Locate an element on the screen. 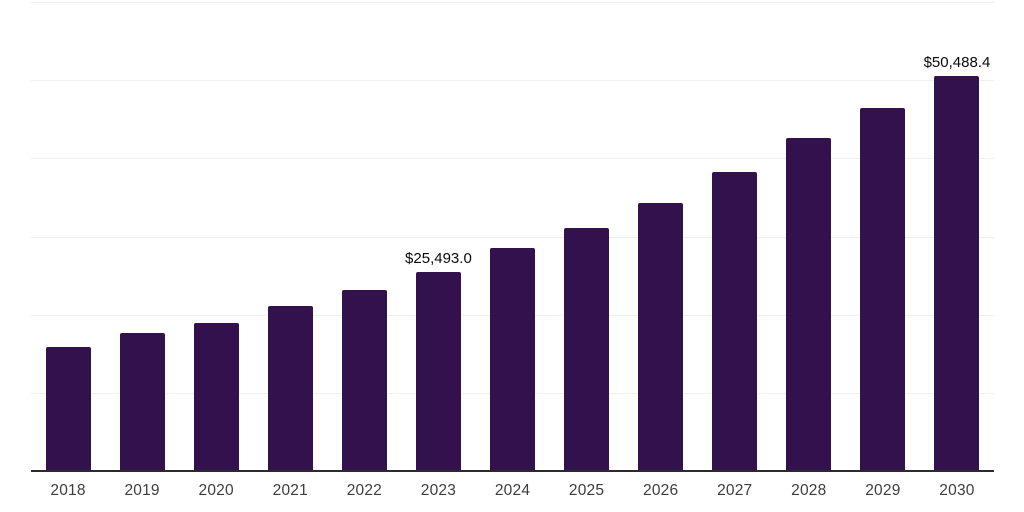 The width and height of the screenshot is (1024, 512). bar-2018 is located at coordinates (68, 409).